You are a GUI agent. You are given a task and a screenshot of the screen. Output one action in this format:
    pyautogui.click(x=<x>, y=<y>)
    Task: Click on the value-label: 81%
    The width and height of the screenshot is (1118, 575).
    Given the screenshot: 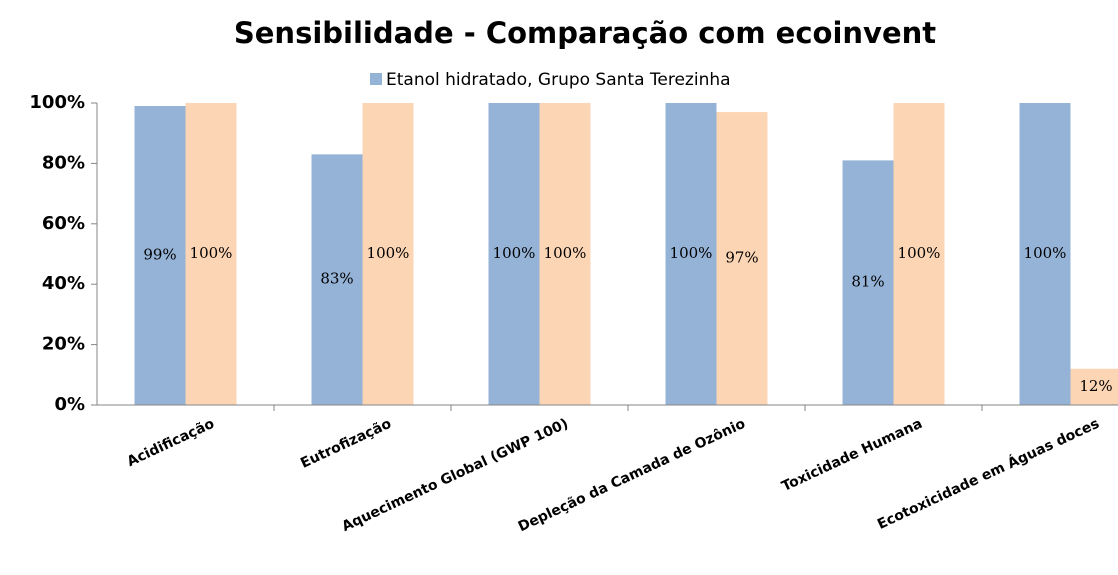 What is the action you would take?
    pyautogui.click(x=867, y=282)
    